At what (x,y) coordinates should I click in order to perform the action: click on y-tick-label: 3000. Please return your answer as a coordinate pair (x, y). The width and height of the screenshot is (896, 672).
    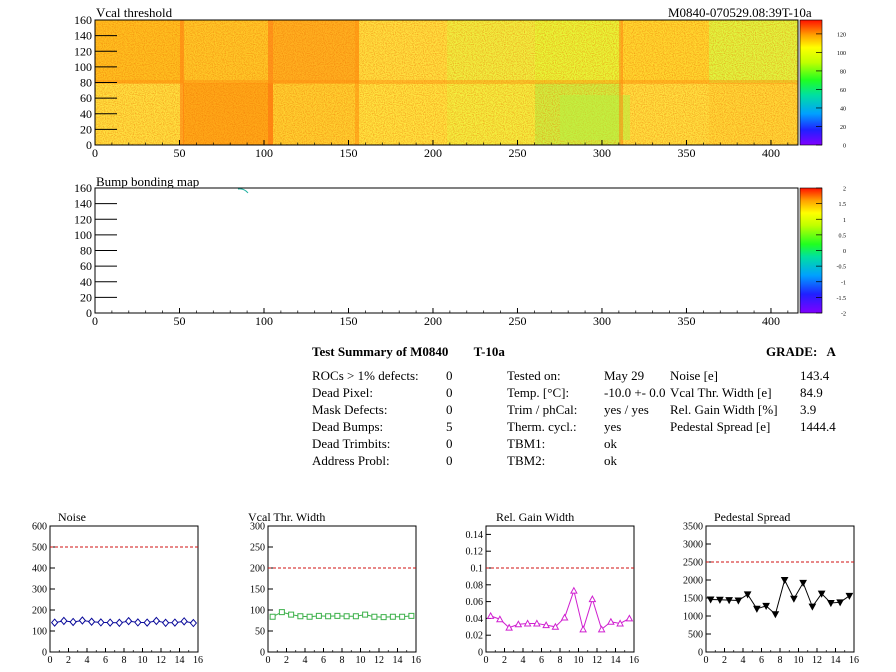
    Looking at the image, I should click on (693, 545).